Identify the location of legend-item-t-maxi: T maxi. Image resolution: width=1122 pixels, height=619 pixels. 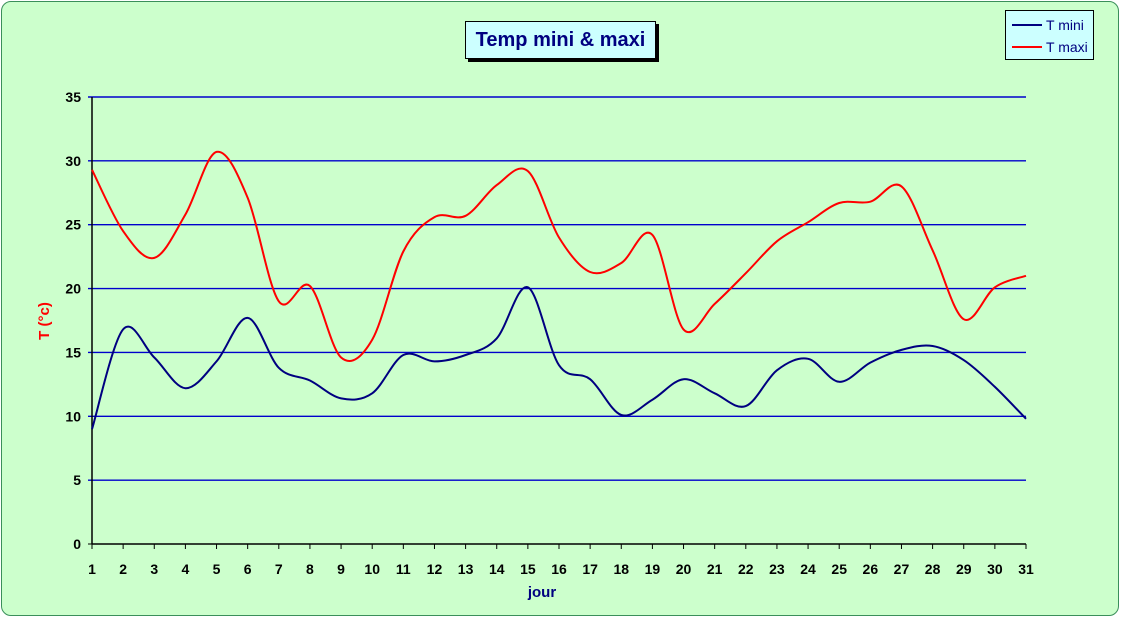
(1050, 47).